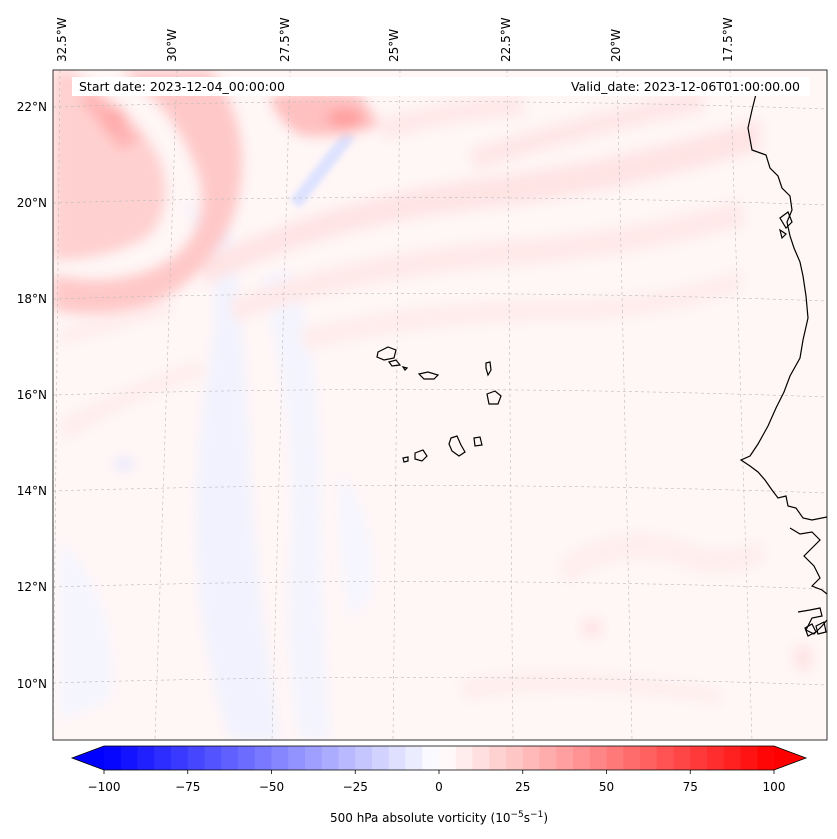 Image resolution: width=837 pixels, height=839 pixels. I want to click on guinea-bissau-coast, so click(812, 621).